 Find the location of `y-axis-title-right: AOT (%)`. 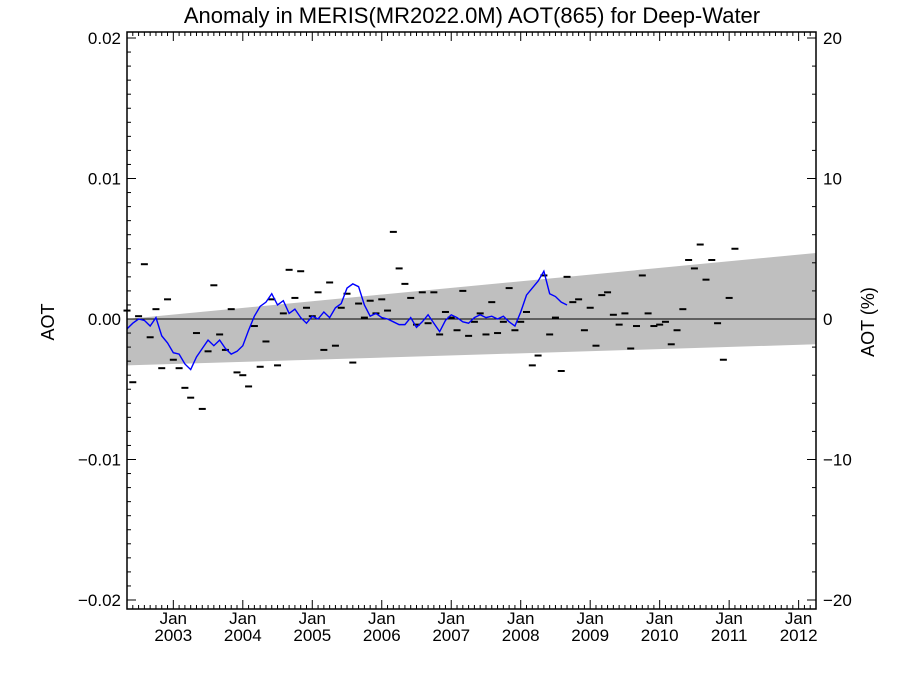

y-axis-title-right: AOT (%) is located at coordinates (868, 322).